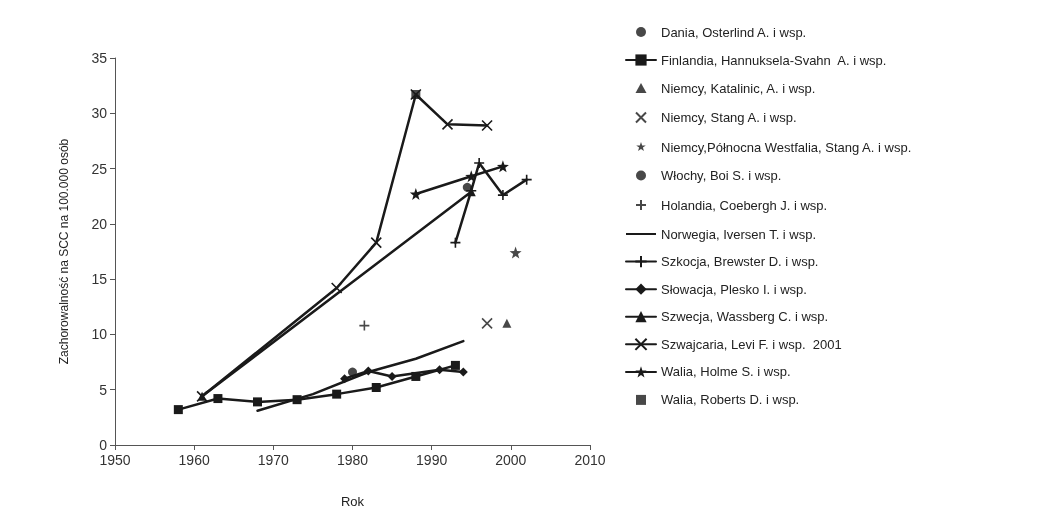 Image resolution: width=1048 pixels, height=527 pixels. What do you see at coordinates (738, 88) in the screenshot?
I see `legend-label: Niemcy, Katalinic, A. i wsp.` at bounding box center [738, 88].